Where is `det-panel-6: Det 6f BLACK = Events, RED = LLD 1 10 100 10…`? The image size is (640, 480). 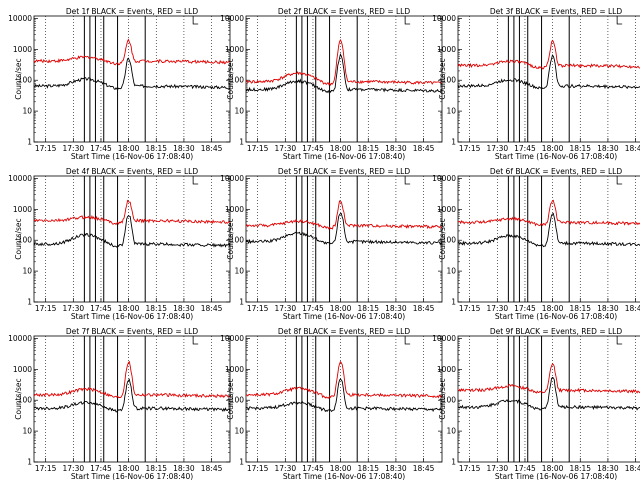
det-panel-6: Det 6f BLACK = Events, RED = LLD 1 10 100 10… is located at coordinates (536, 244).